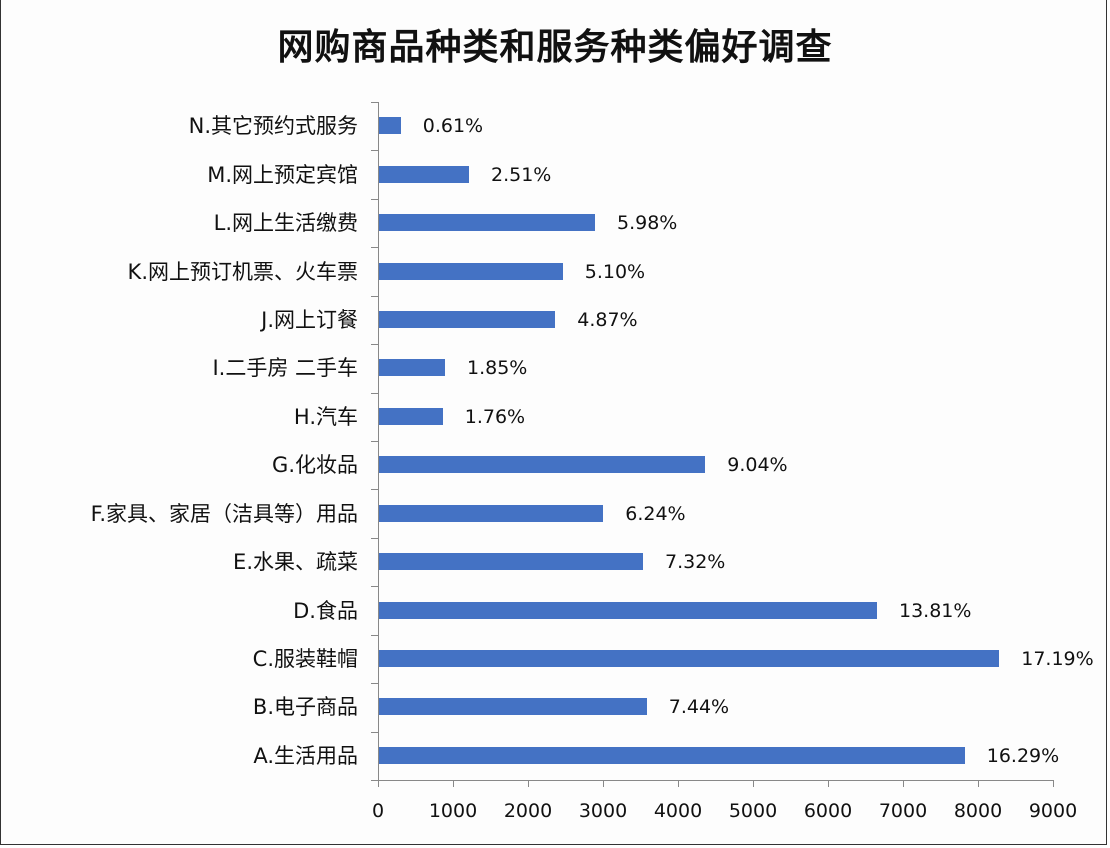 This screenshot has height=848, width=1110. I want to click on category-label: A.生活用品, so click(305, 755).